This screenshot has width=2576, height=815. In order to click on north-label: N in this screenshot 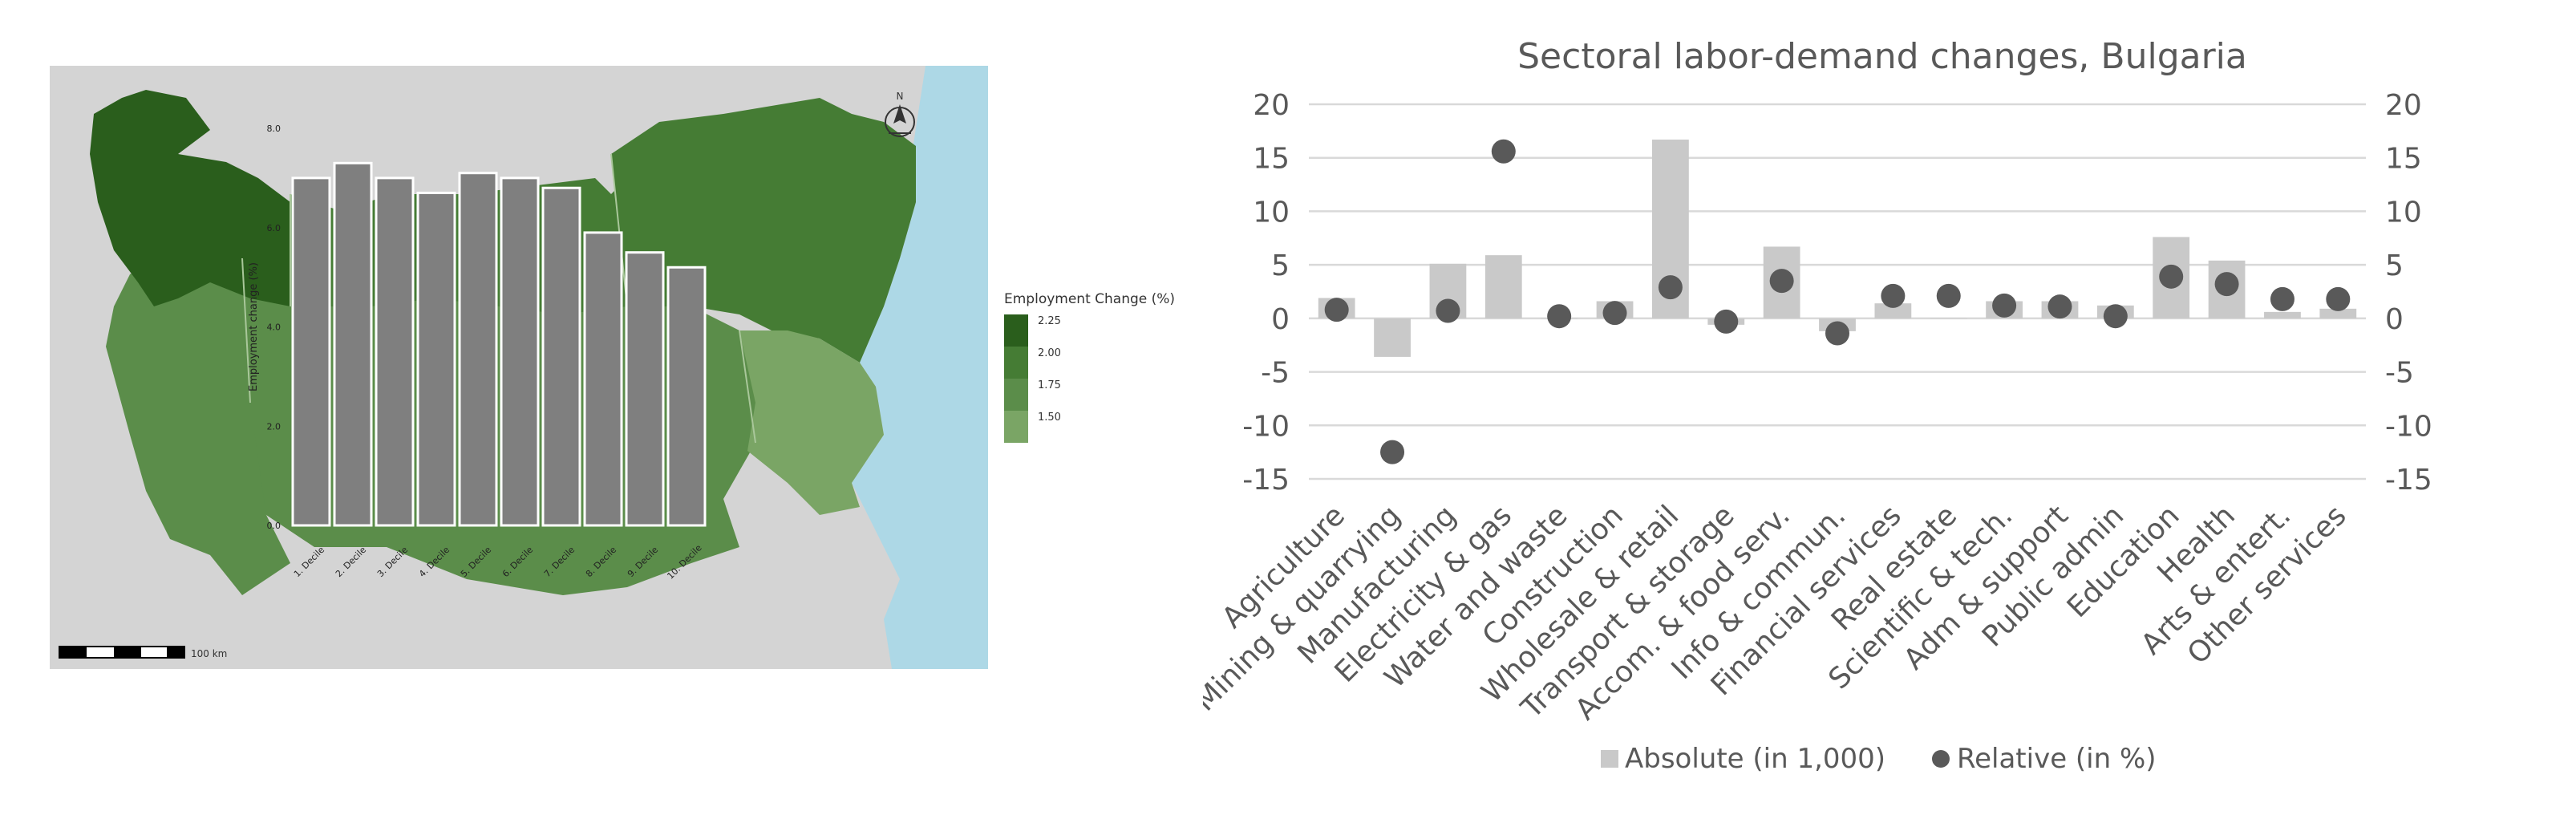, I will do `click(900, 96)`.